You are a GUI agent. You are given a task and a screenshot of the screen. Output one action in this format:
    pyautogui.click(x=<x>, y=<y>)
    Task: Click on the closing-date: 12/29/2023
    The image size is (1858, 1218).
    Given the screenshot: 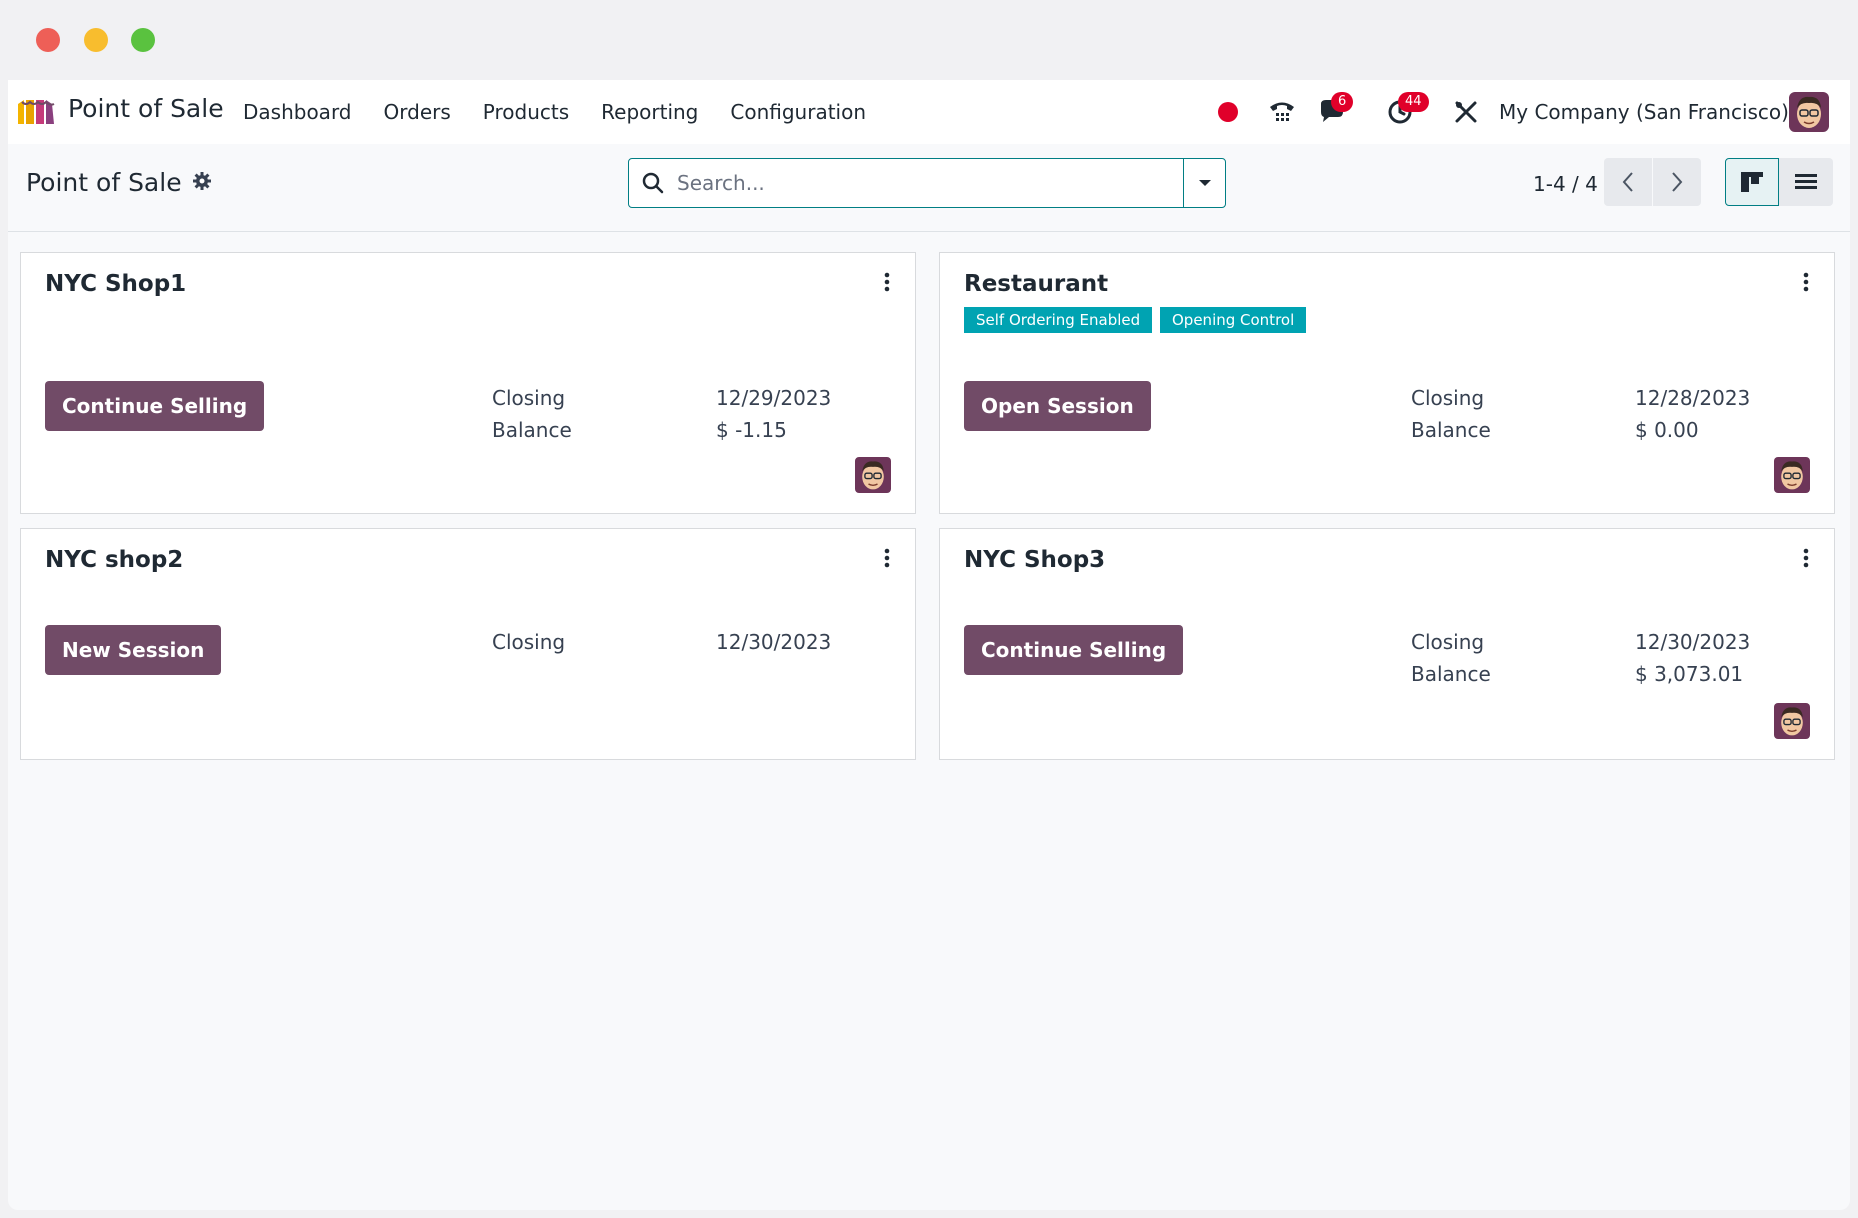 What is the action you would take?
    pyautogui.click(x=774, y=398)
    